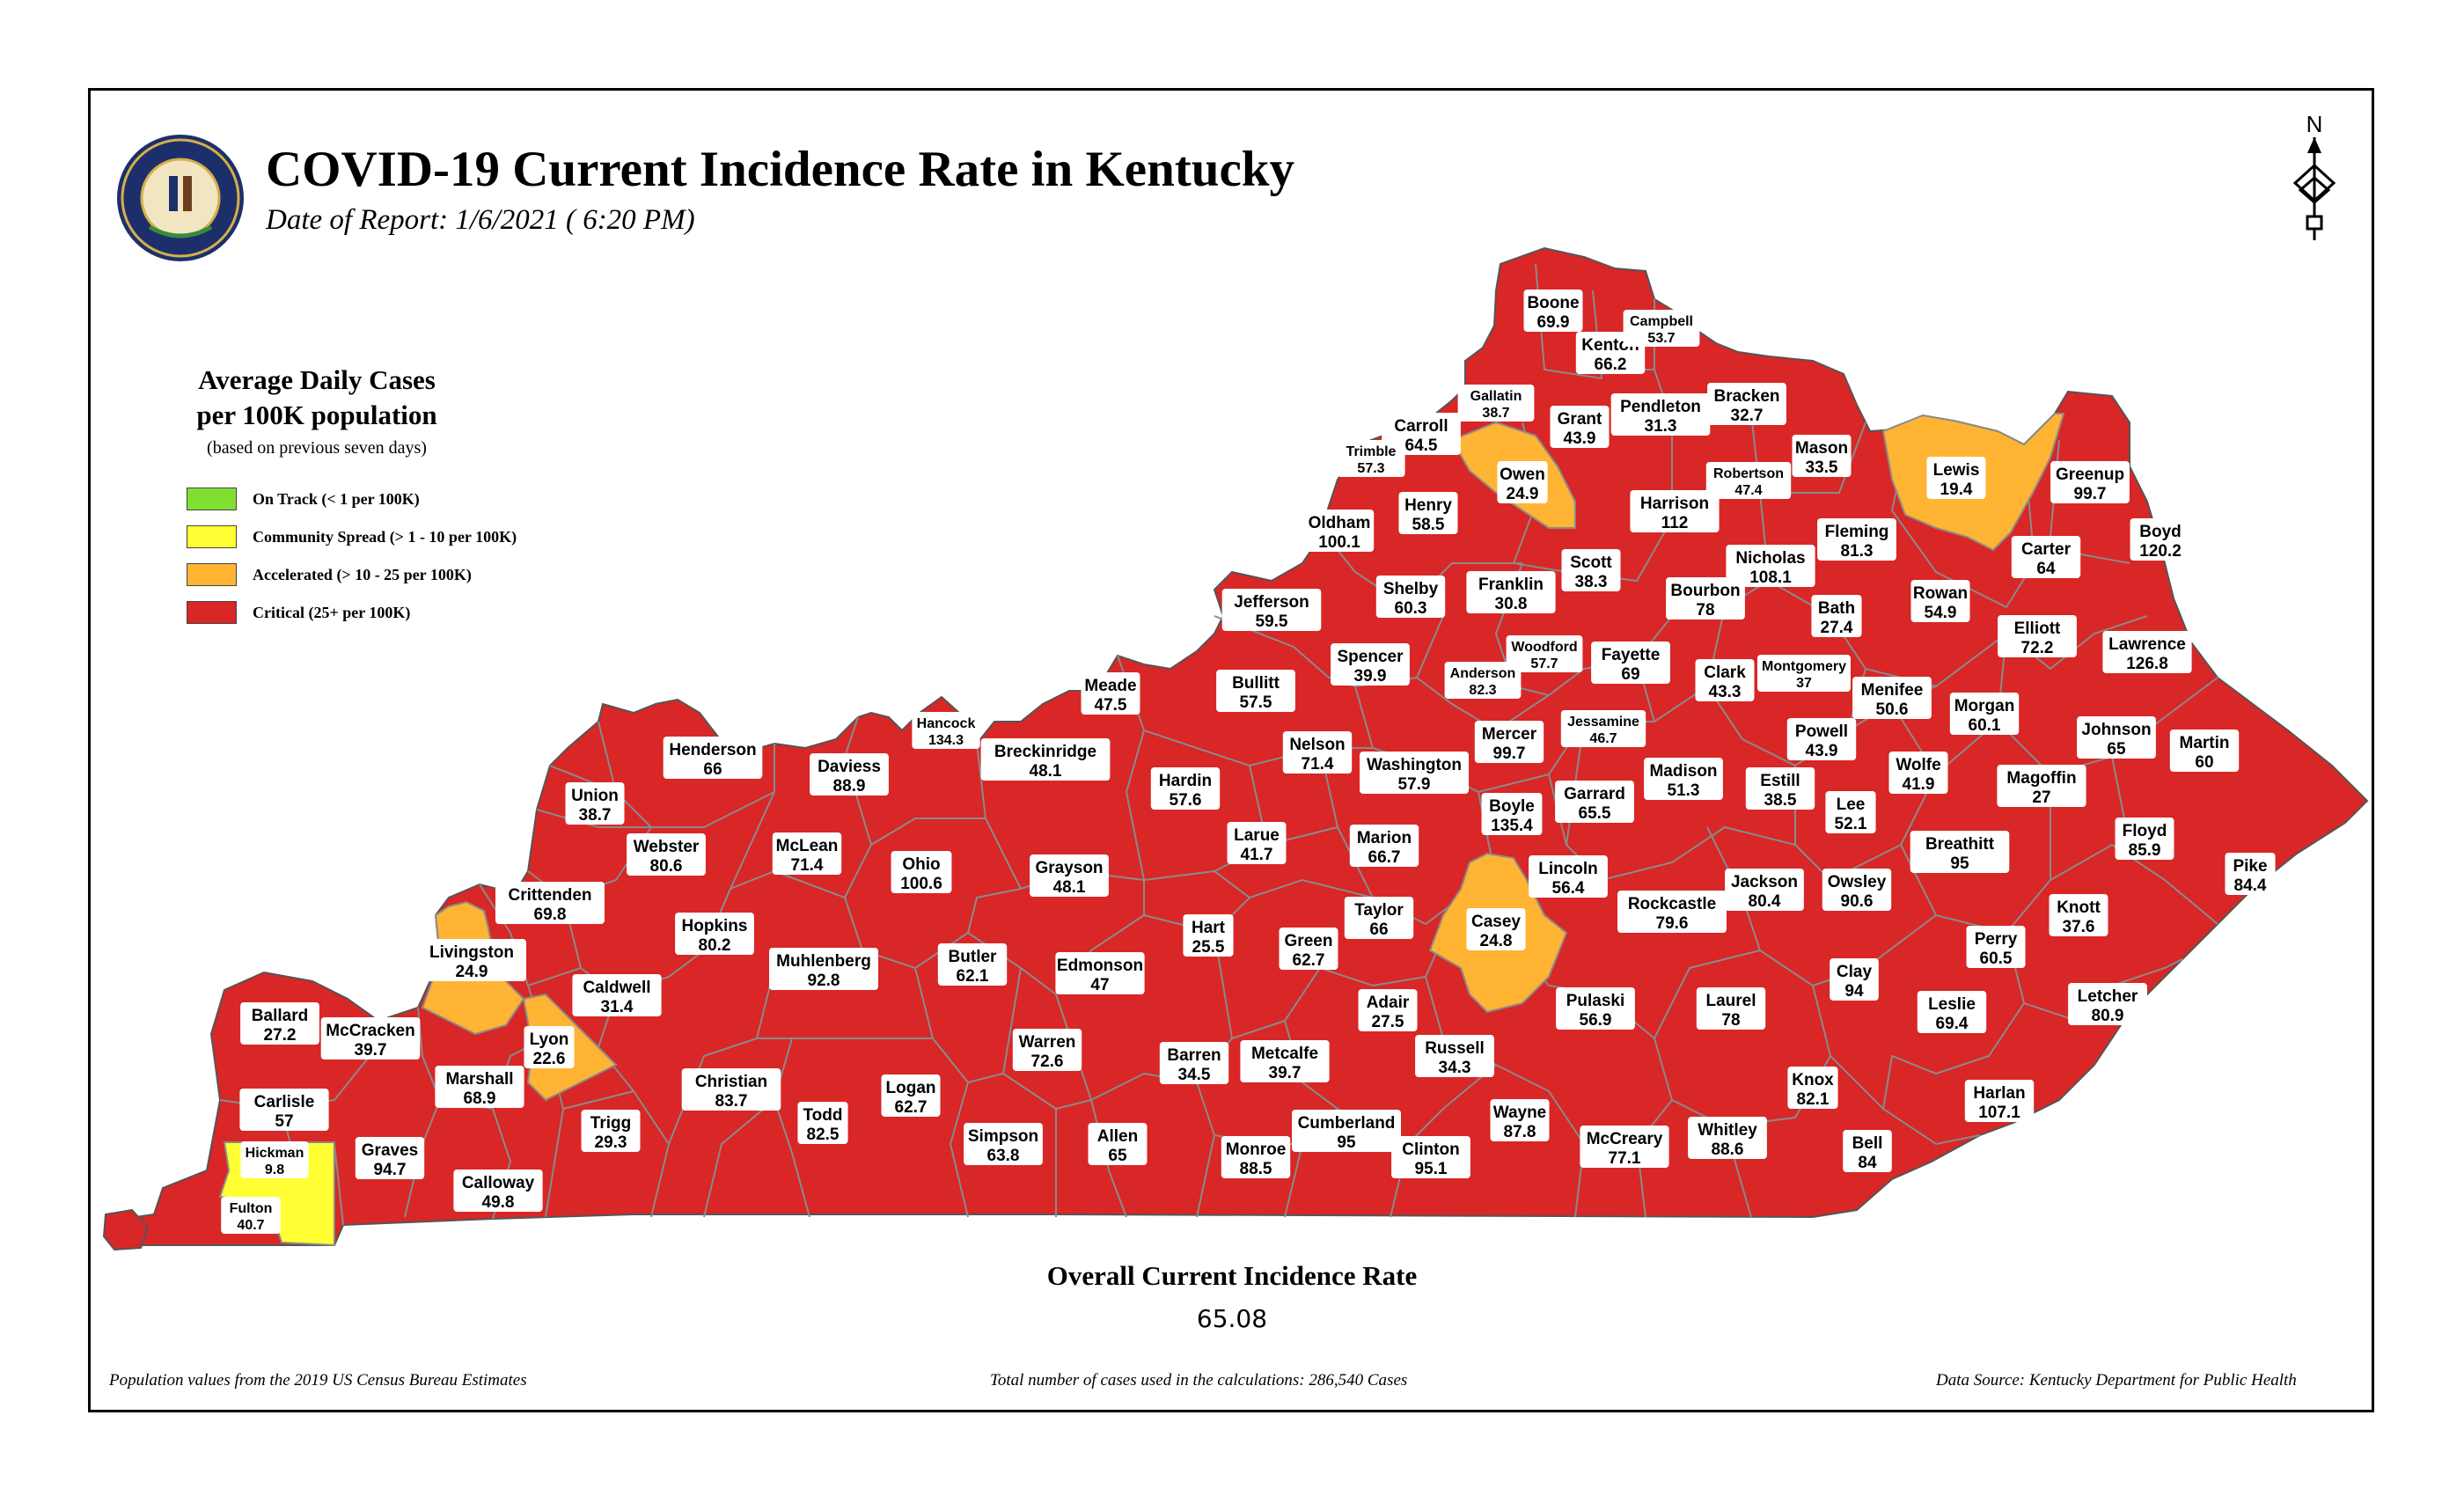 This screenshot has width=2464, height=1496. I want to click on county-label-robertson: Robertson 47.4, so click(1749, 481).